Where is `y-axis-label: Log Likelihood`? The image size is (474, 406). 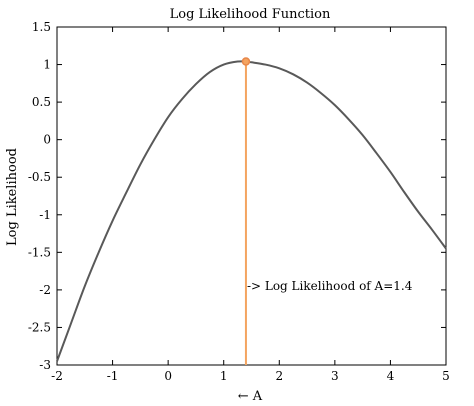 y-axis-label: Log Likelihood is located at coordinates (12, 197).